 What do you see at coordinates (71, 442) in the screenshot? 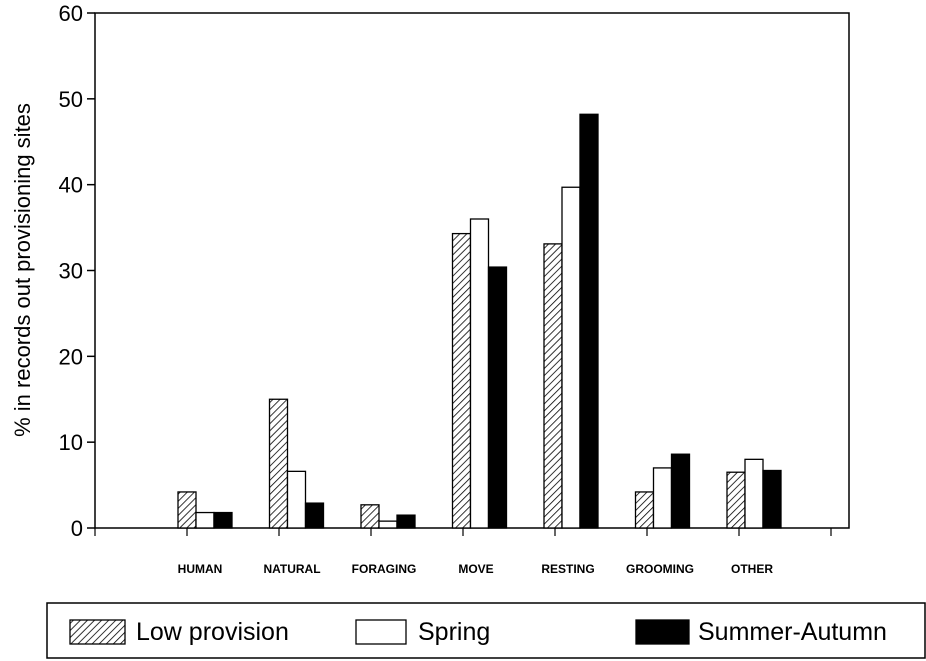
I see `y-tick-label: 10` at bounding box center [71, 442].